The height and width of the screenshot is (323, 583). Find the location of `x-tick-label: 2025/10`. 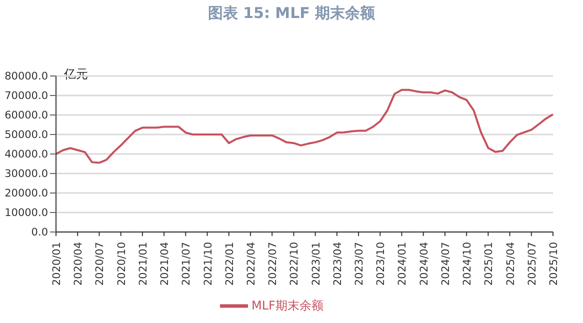

x-tick-label: 2025/10 is located at coordinates (554, 264).